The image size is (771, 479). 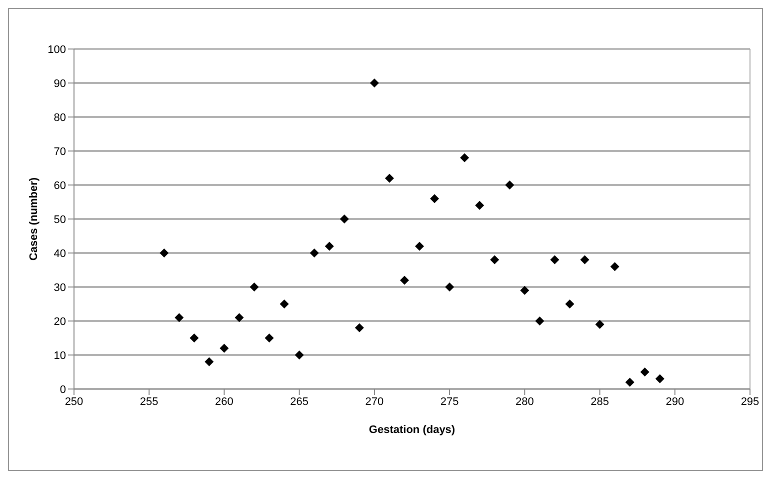 What do you see at coordinates (60, 288) in the screenshot?
I see `y-tick-label: 30` at bounding box center [60, 288].